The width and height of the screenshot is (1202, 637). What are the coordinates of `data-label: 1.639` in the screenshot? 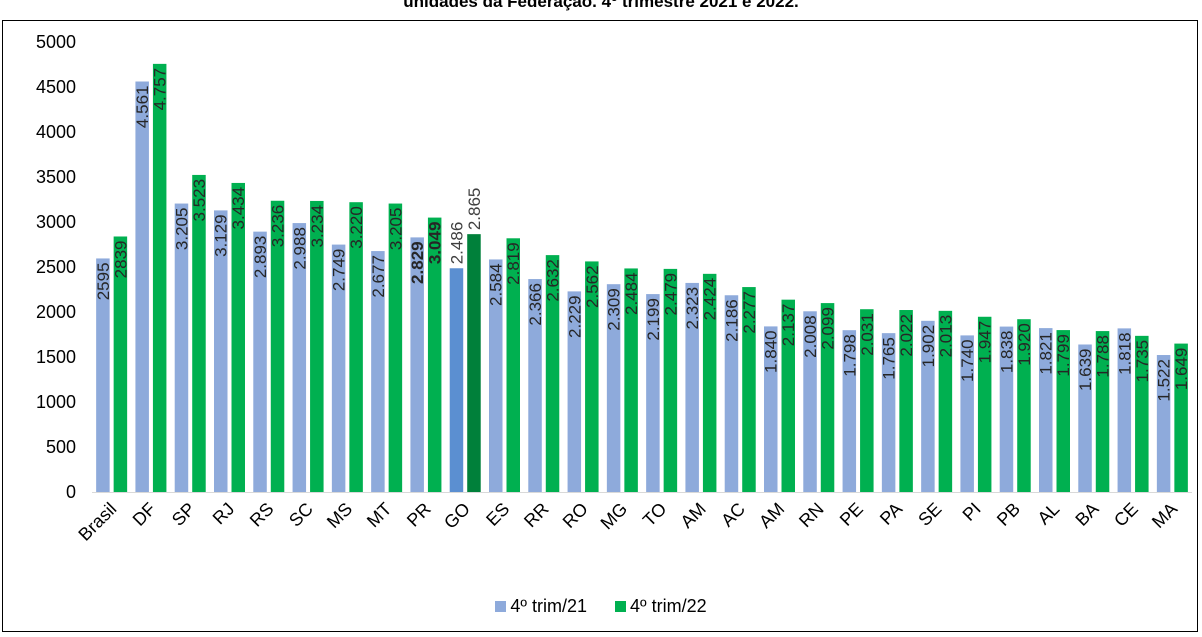 It's located at (1085, 369).